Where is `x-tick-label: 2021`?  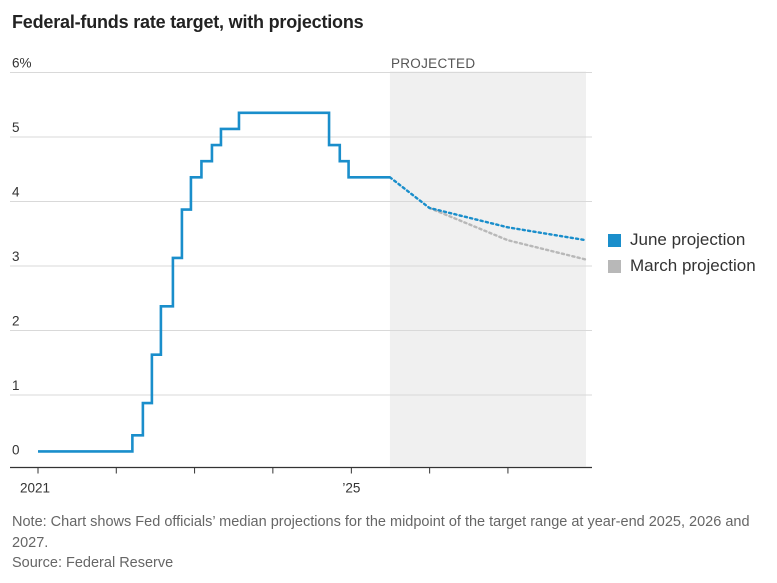 x-tick-label: 2021 is located at coordinates (35, 488).